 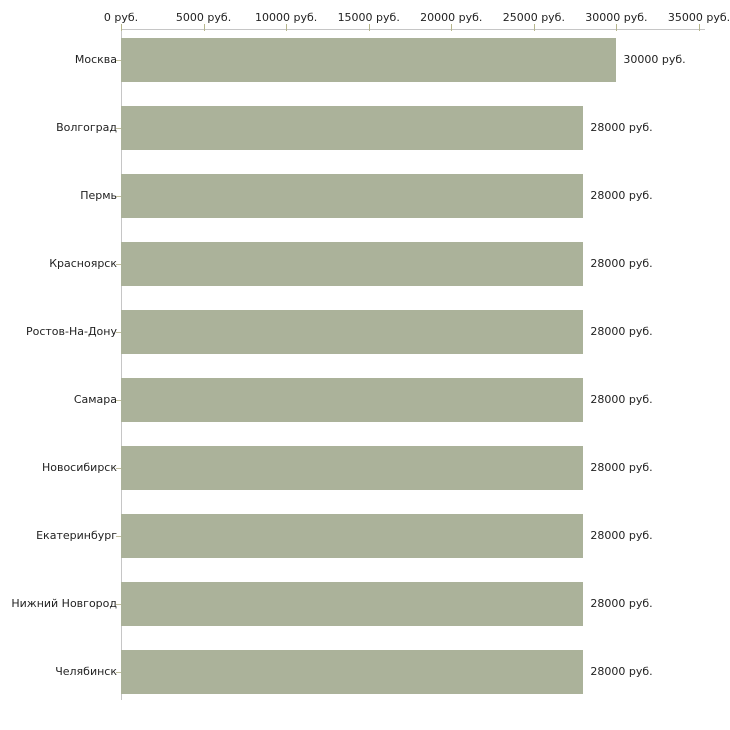 I want to click on y-axis-line, so click(x=121, y=364).